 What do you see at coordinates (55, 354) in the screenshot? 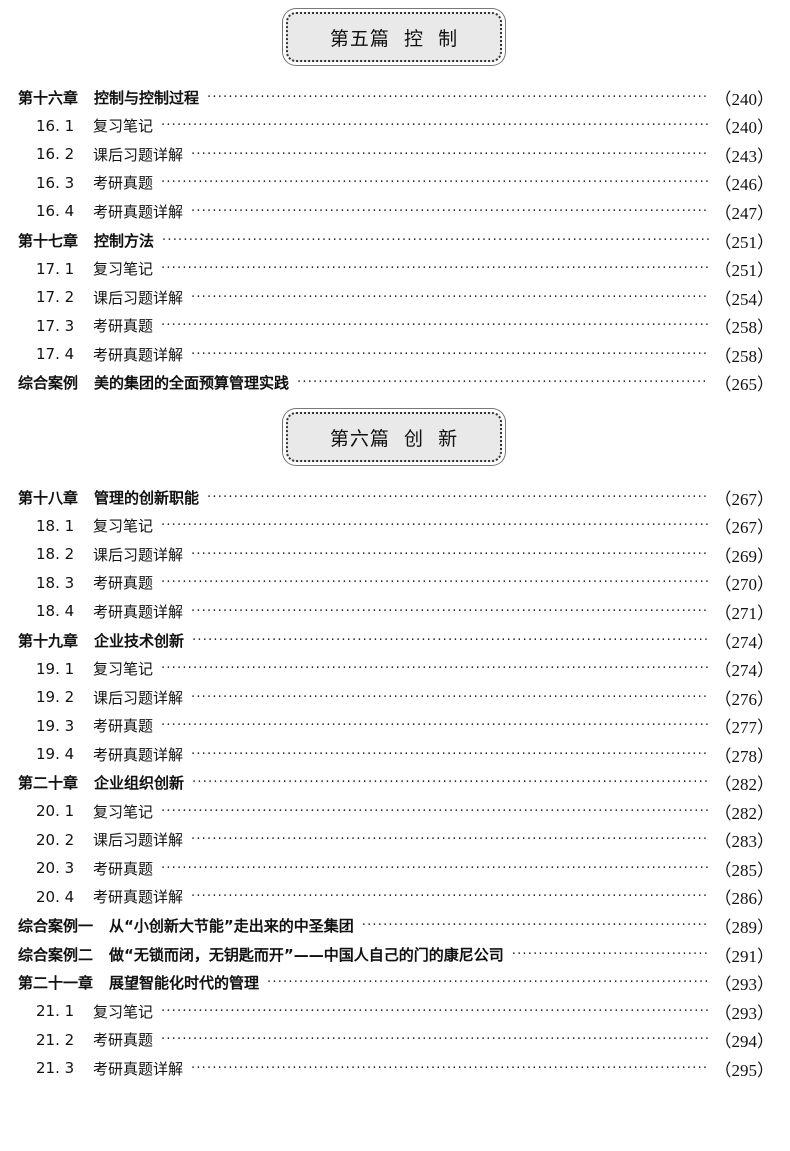
I see `entry-number: 17. 4` at bounding box center [55, 354].